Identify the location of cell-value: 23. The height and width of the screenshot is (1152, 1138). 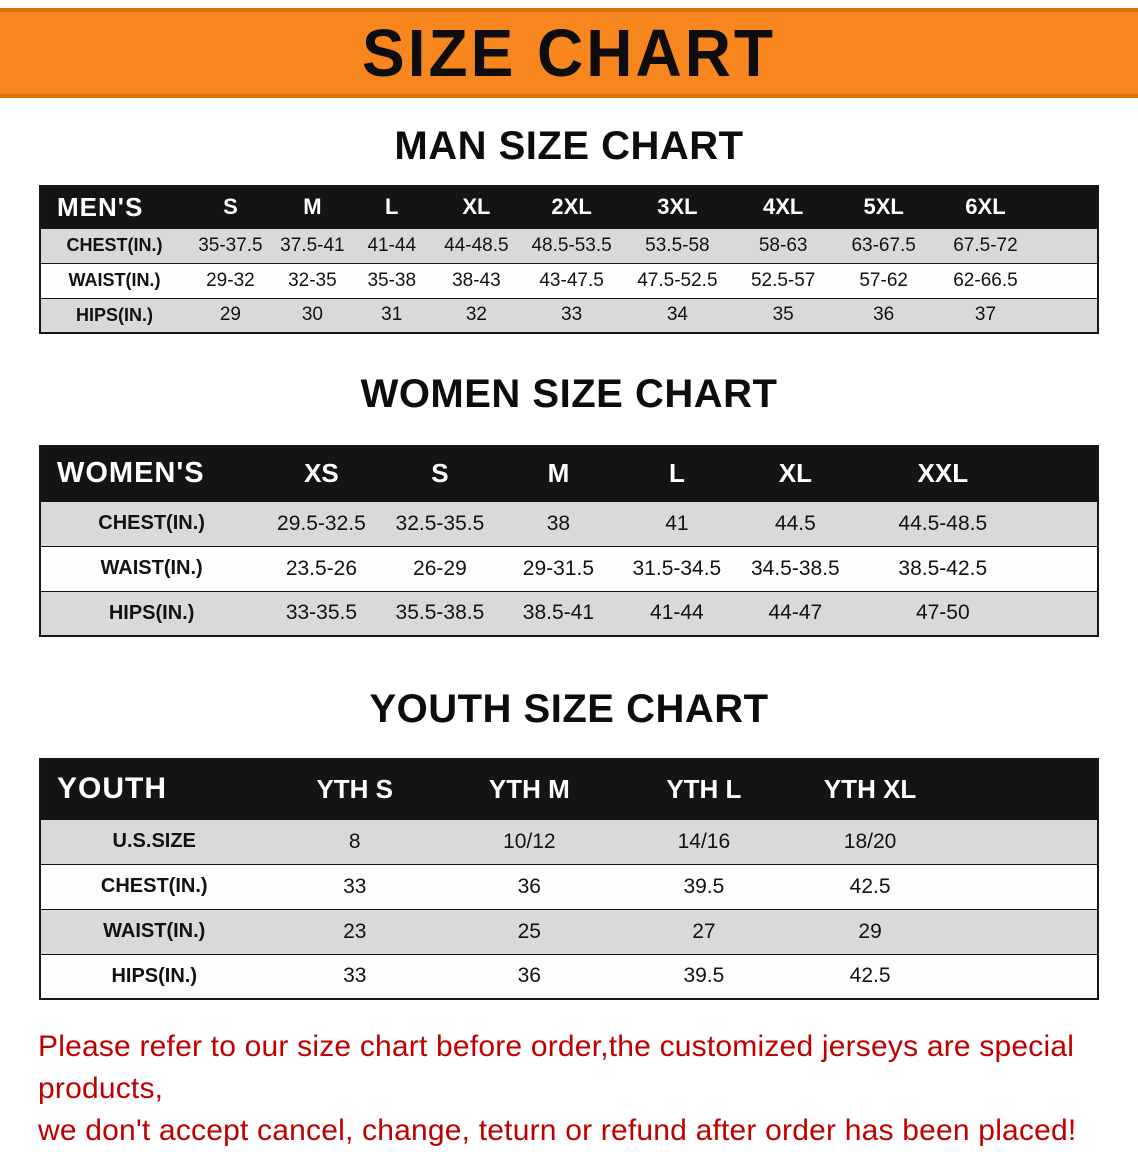
(355, 931).